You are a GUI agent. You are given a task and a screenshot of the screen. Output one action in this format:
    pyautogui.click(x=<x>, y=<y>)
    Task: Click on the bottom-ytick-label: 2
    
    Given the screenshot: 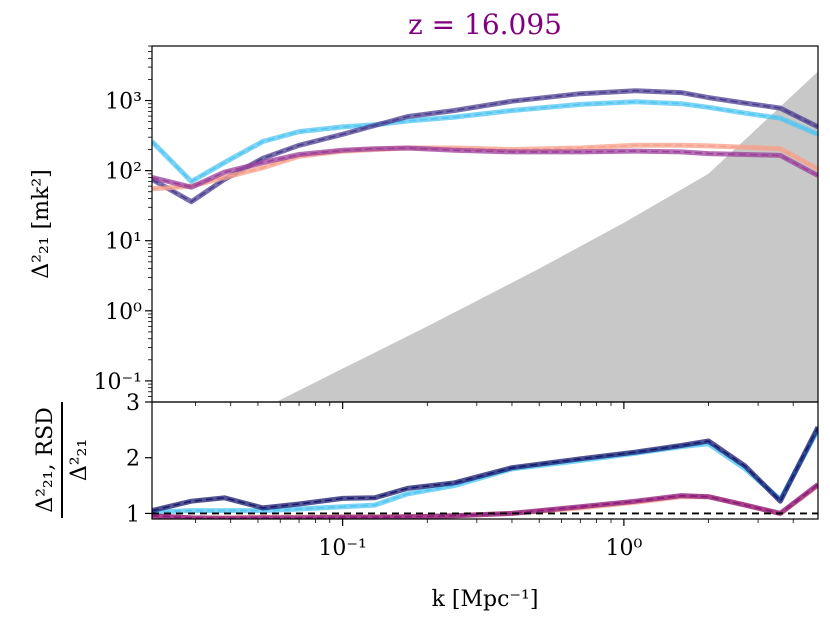 What is the action you would take?
    pyautogui.click(x=133, y=459)
    